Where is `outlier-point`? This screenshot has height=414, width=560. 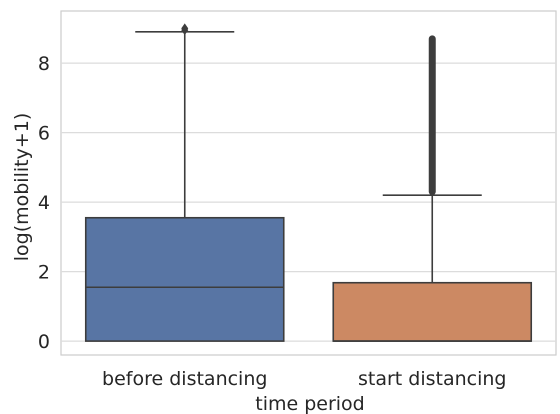 outlier-point is located at coordinates (185, 28).